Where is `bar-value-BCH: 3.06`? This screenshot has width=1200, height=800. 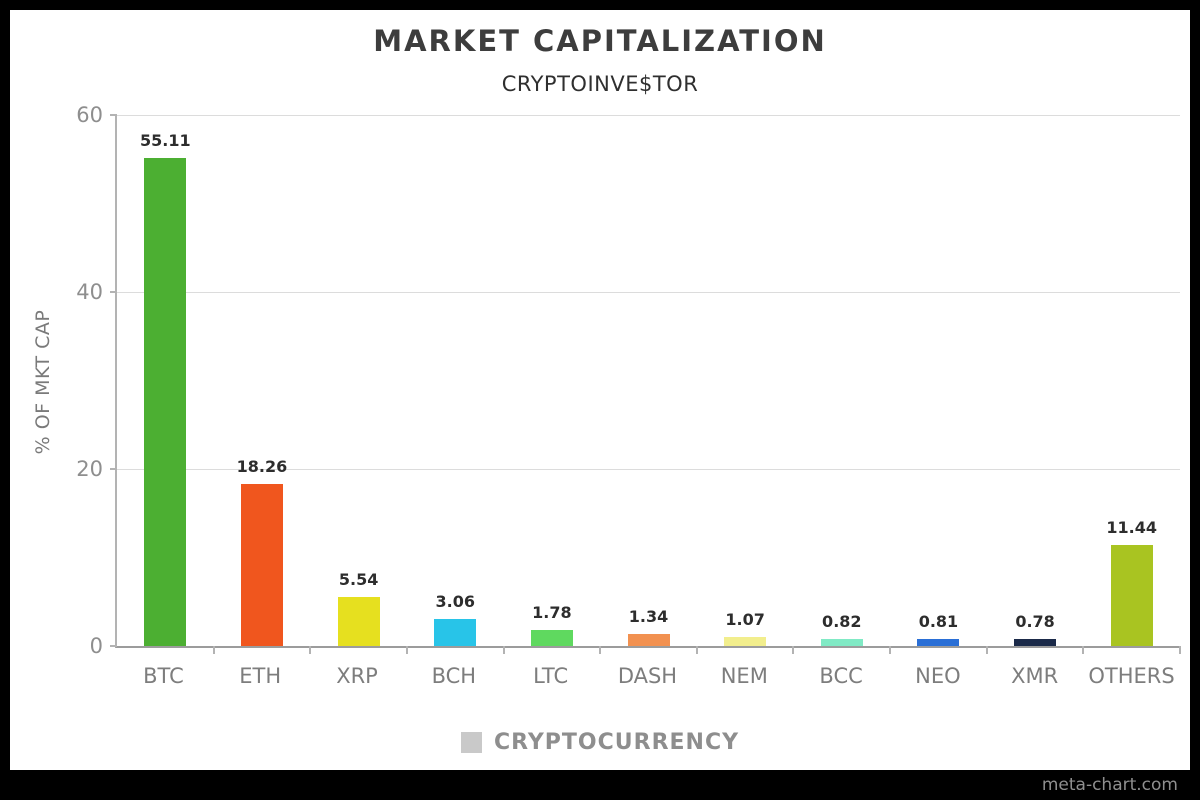 bar-value-BCH: 3.06 is located at coordinates (455, 601).